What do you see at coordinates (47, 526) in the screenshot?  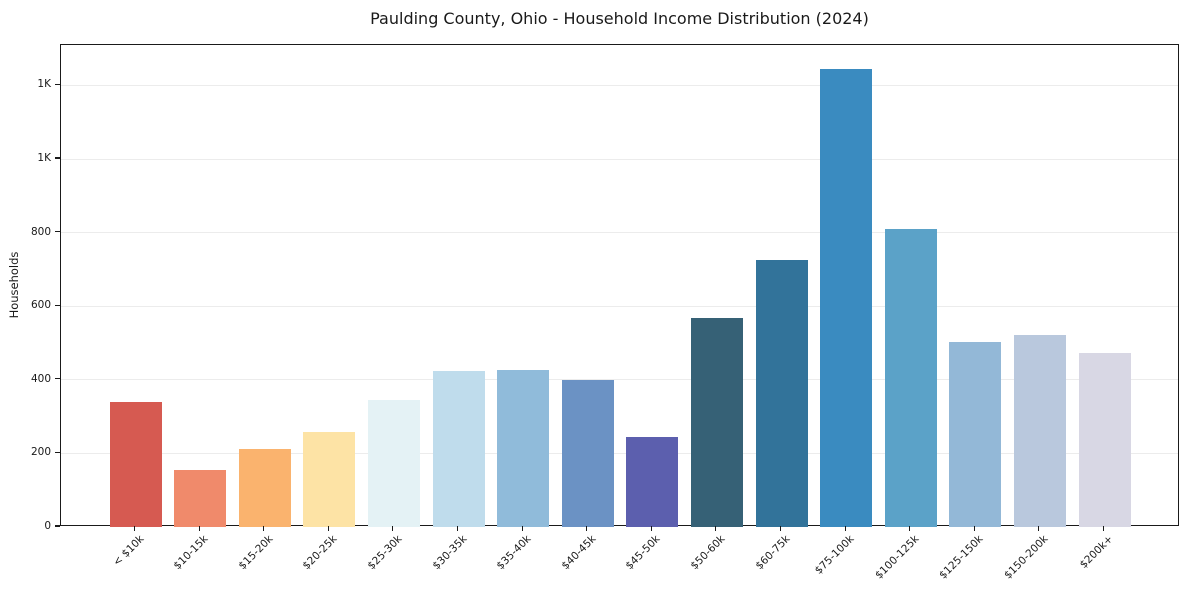 I see `y-tick-label: 0` at bounding box center [47, 526].